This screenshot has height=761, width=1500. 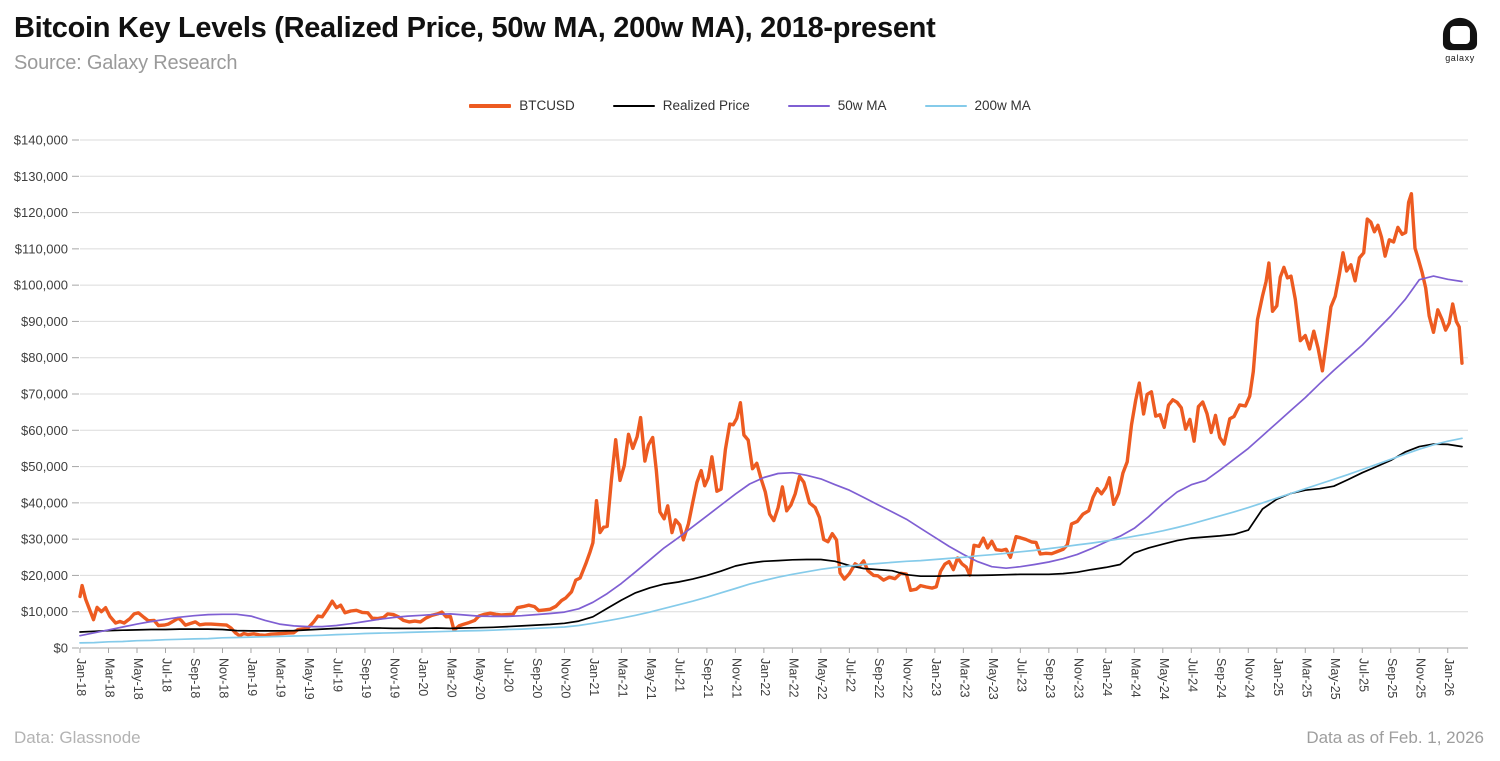 What do you see at coordinates (1002, 105) in the screenshot?
I see `legend-label: 200w MA` at bounding box center [1002, 105].